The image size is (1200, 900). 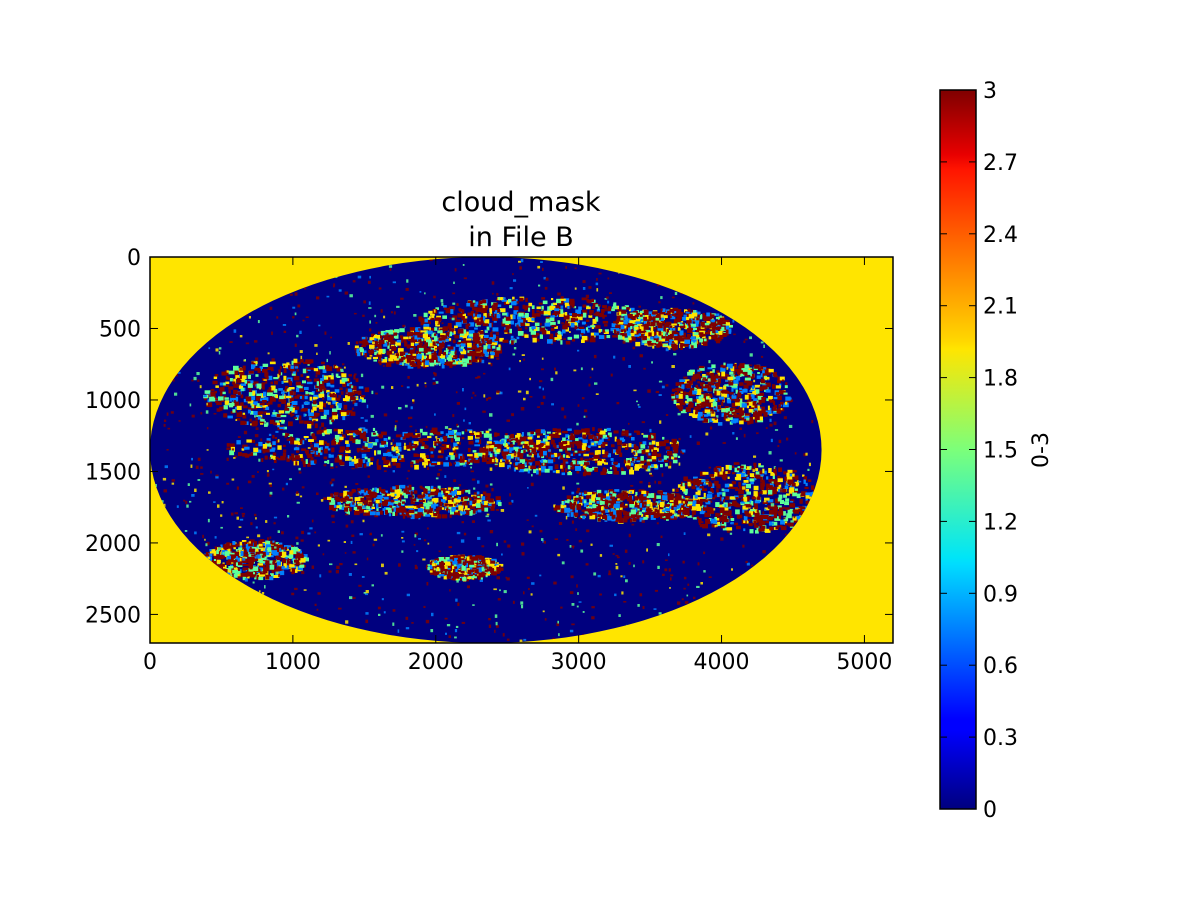 What do you see at coordinates (1000, 666) in the screenshot?
I see `colorbar-tick-label: 0.6` at bounding box center [1000, 666].